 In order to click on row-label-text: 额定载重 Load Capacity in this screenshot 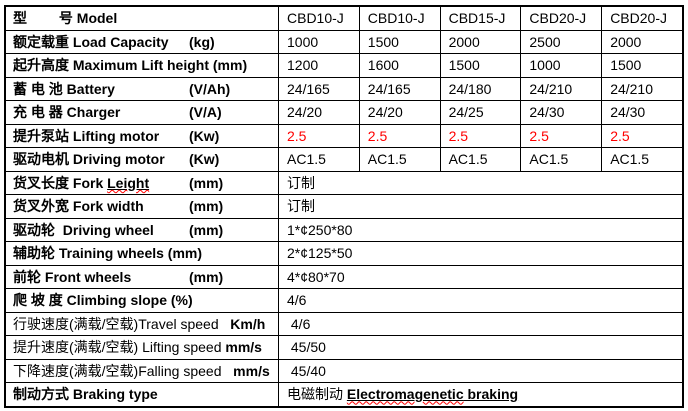, I will do `click(91, 41)`.